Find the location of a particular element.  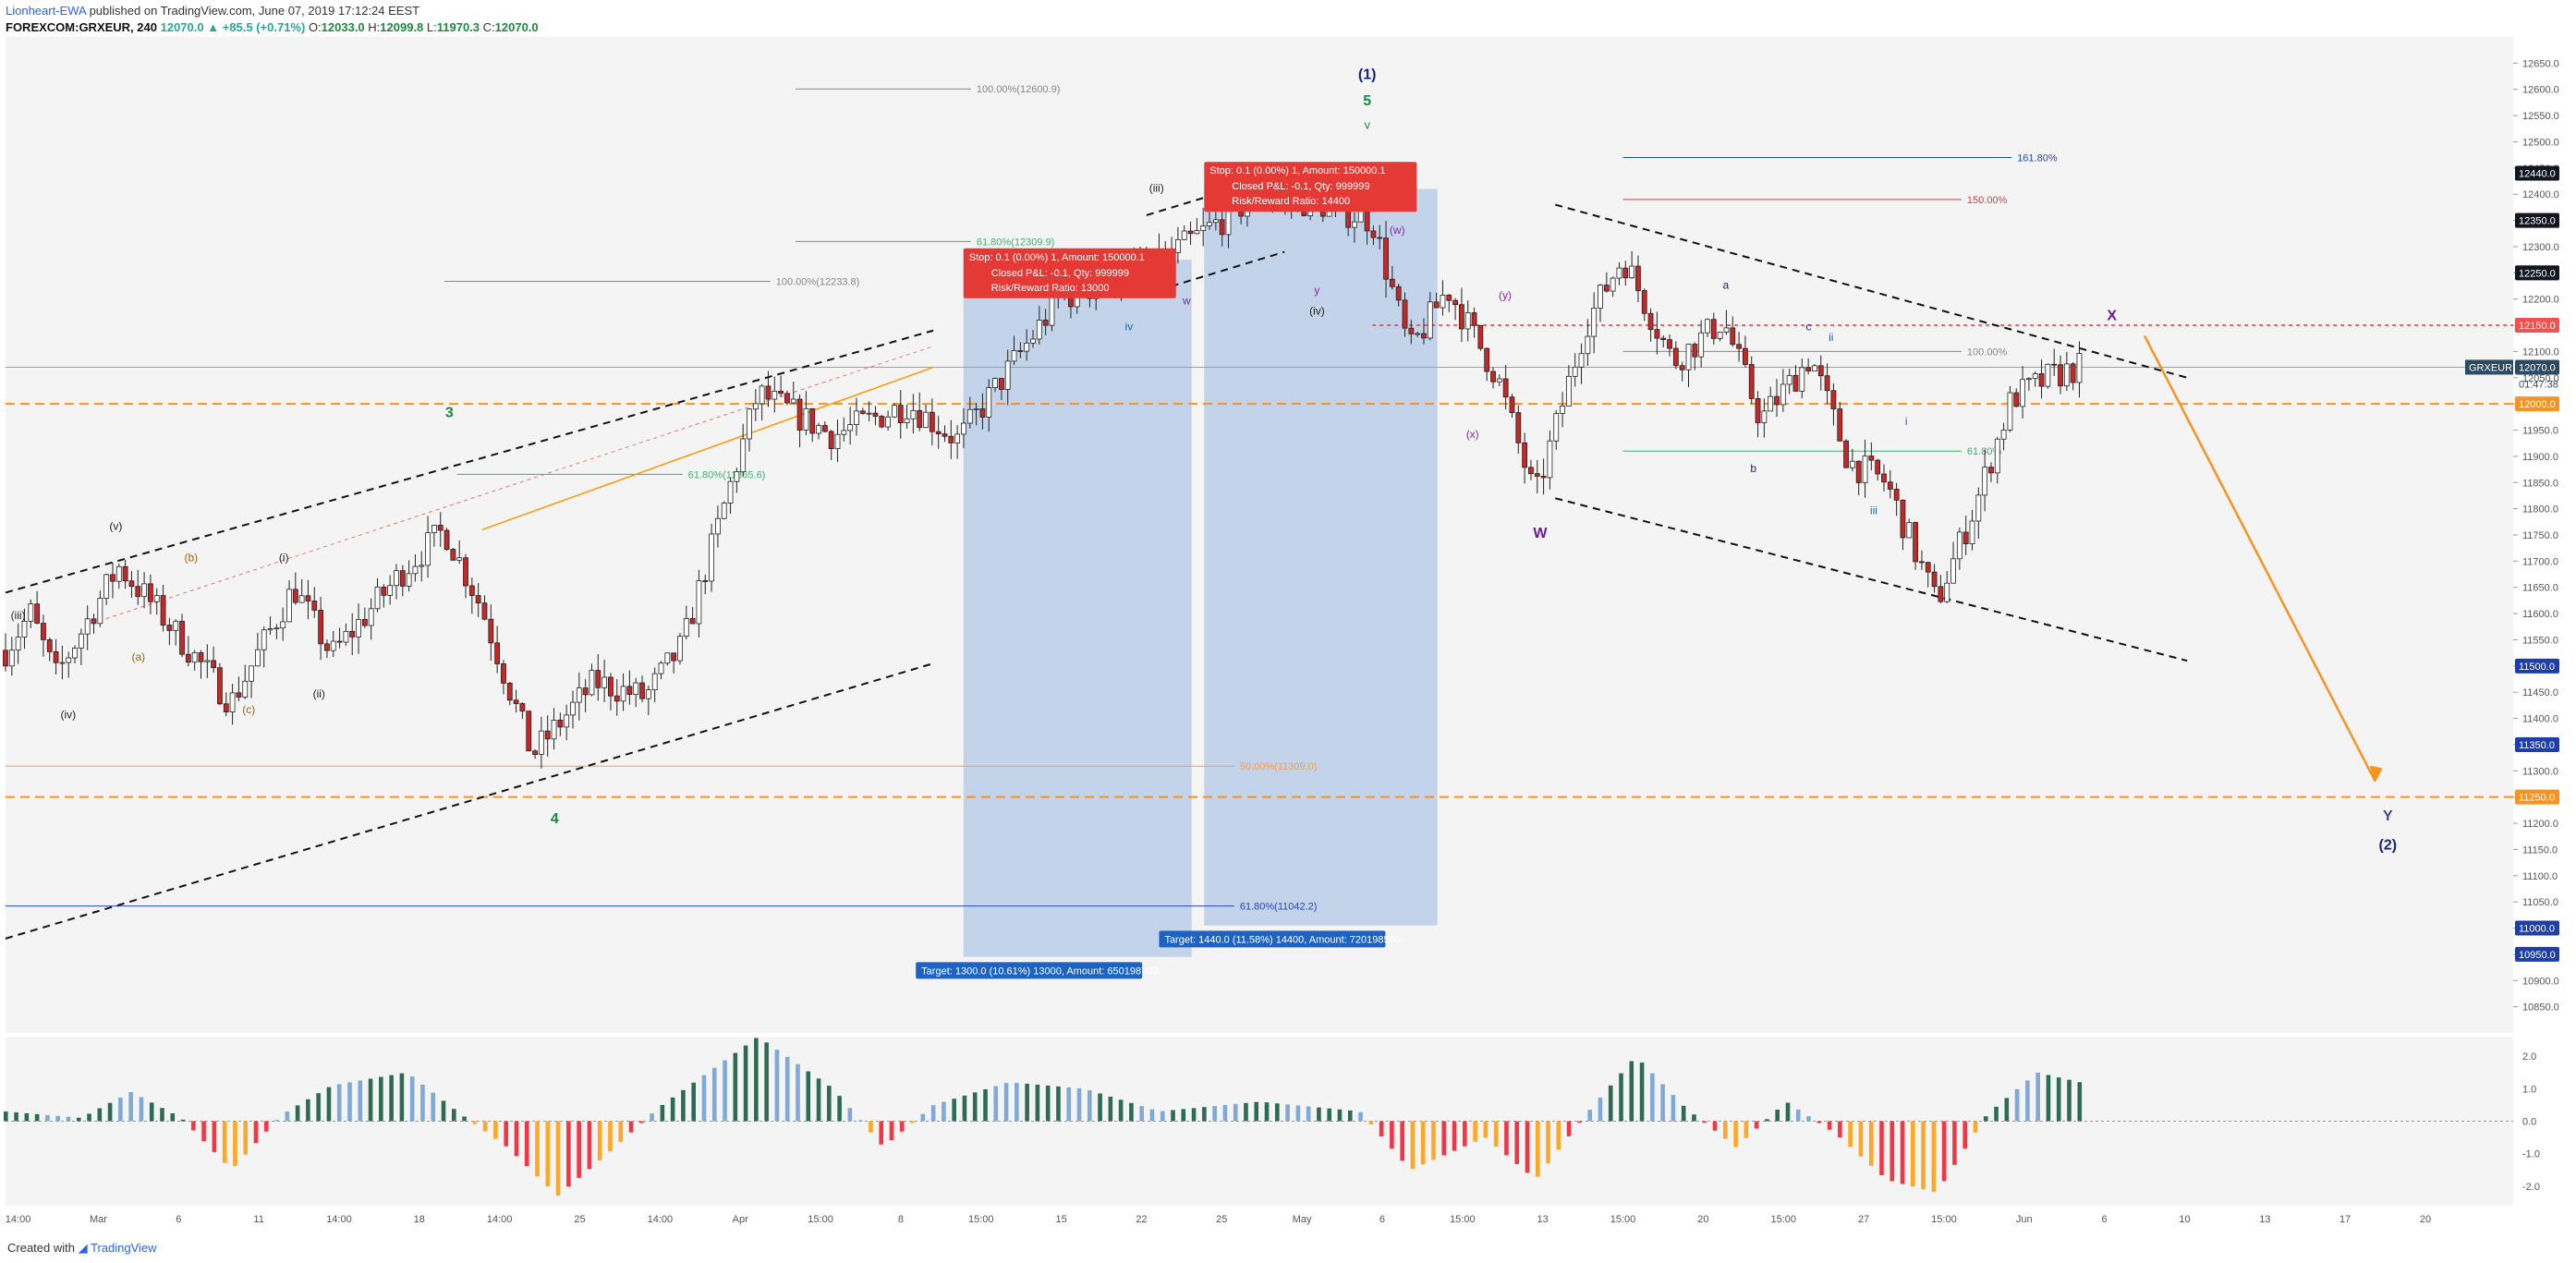

price-scale-label: 11550.0 is located at coordinates (2540, 640).